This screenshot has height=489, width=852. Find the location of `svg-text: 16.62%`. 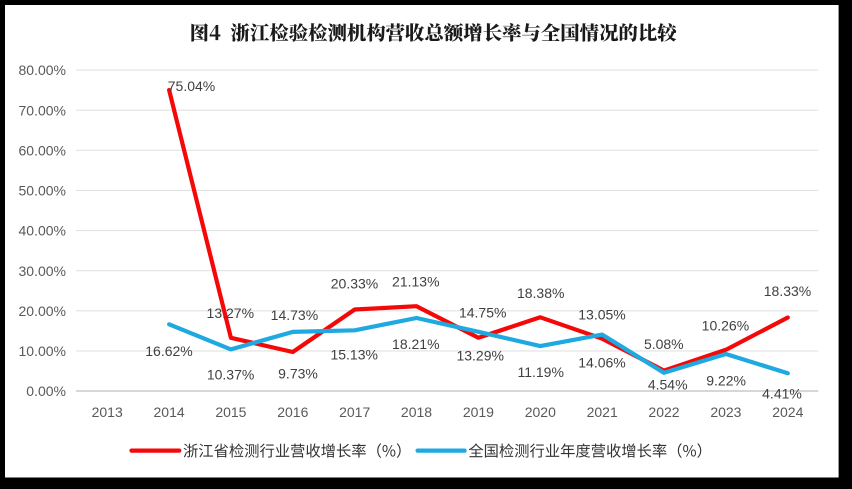

svg-text: 16.62% is located at coordinates (168, 351).